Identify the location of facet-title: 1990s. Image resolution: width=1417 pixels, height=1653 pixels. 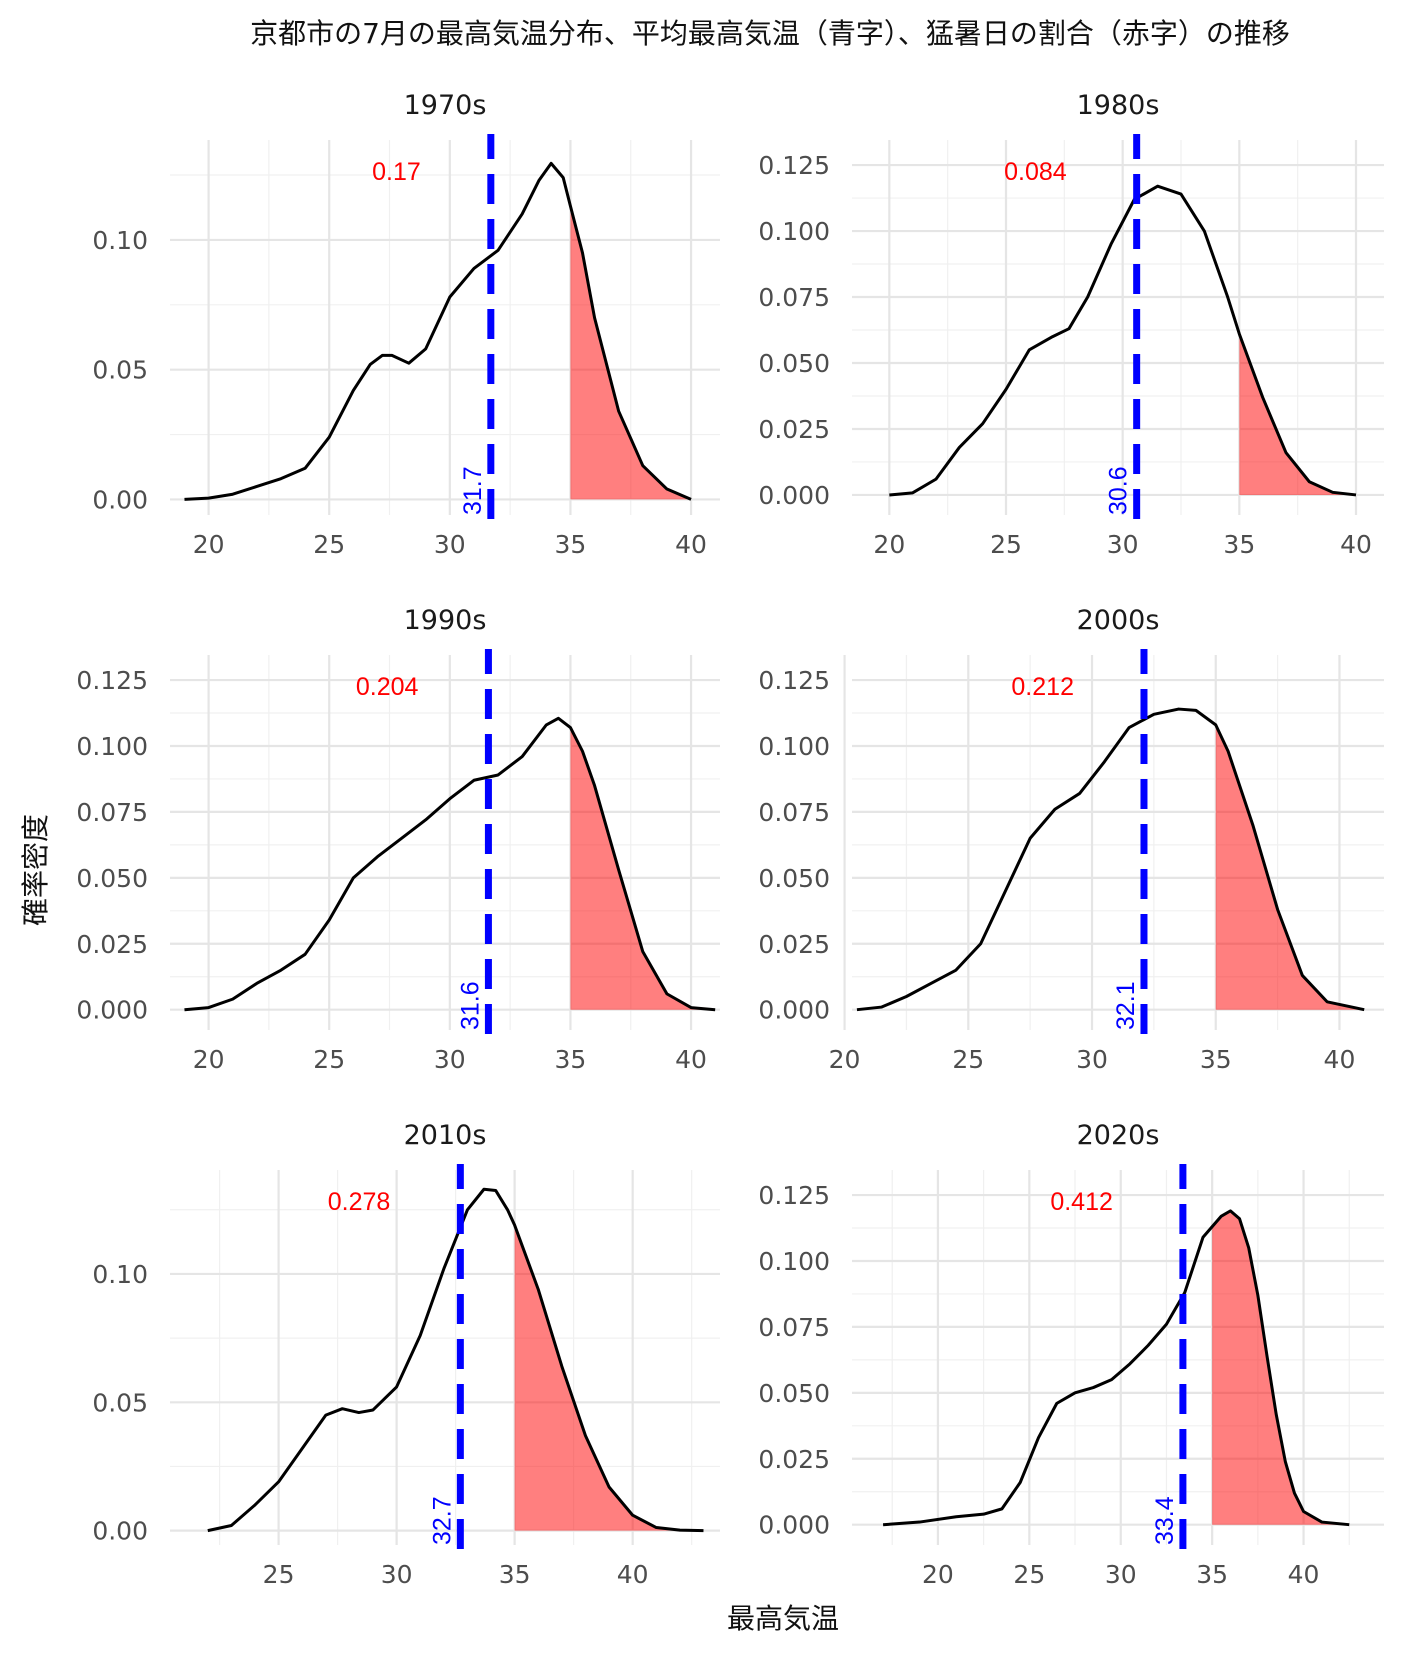
(445, 620).